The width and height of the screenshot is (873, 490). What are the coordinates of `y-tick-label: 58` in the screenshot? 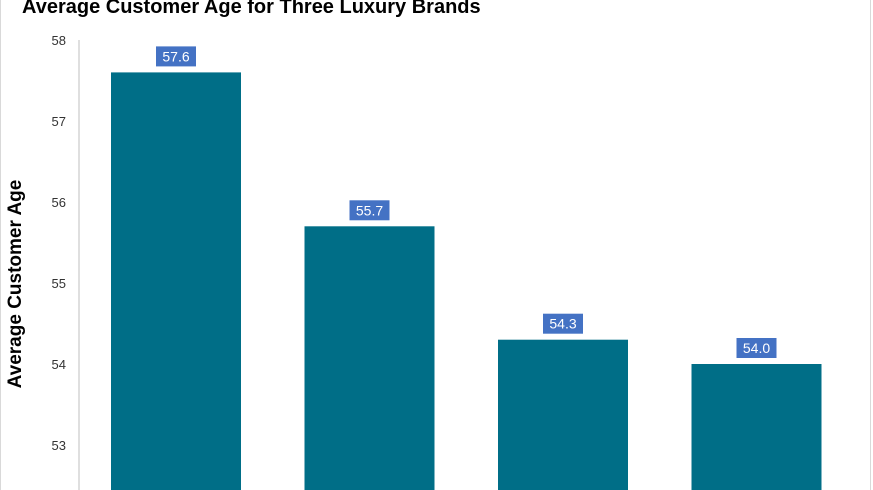 It's located at (59, 40).